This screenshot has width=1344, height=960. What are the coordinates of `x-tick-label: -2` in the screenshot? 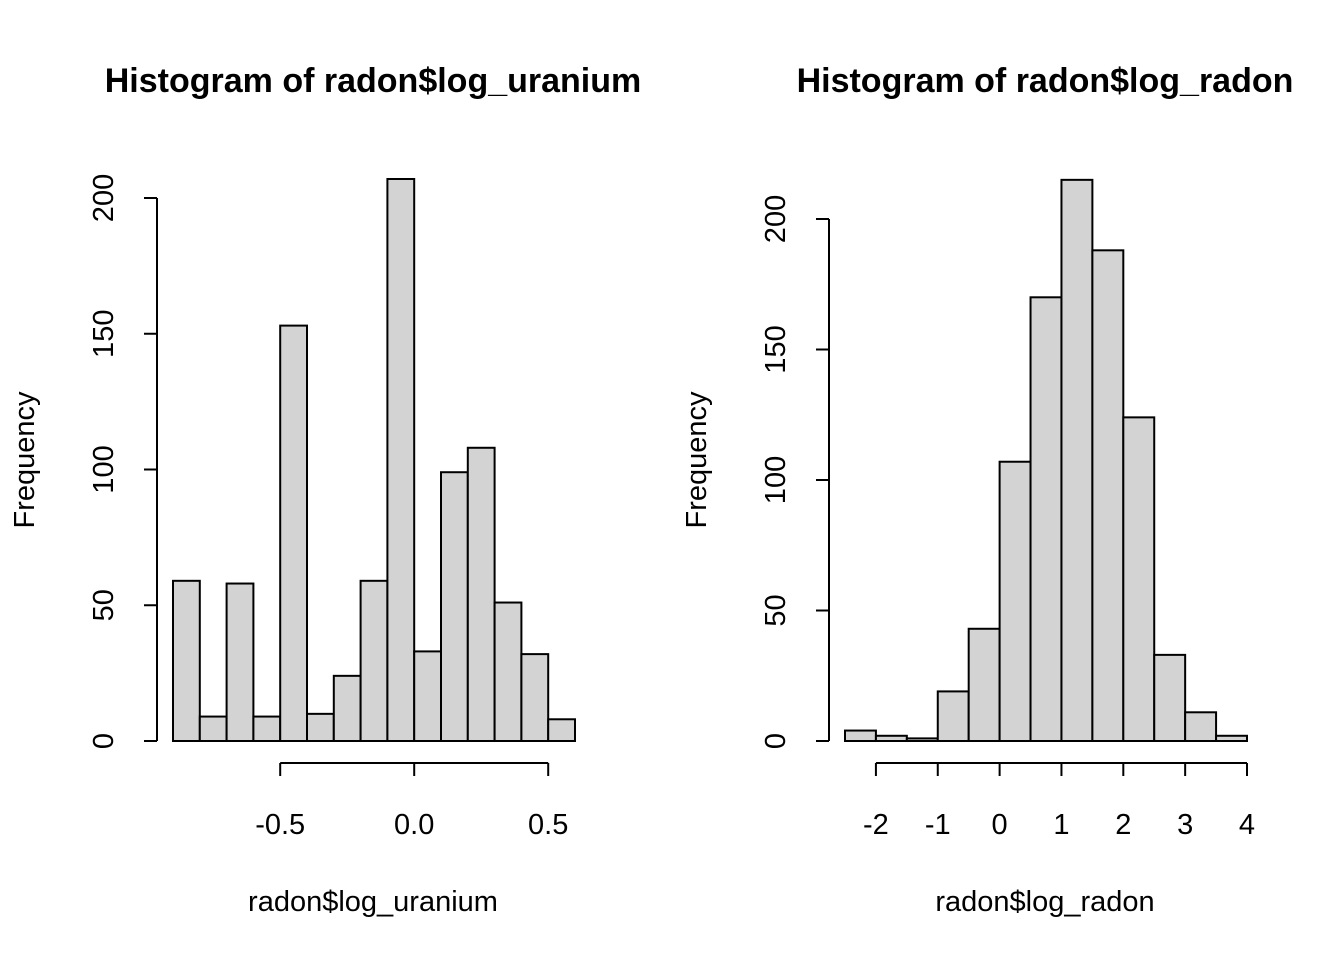 It's located at (876, 825).